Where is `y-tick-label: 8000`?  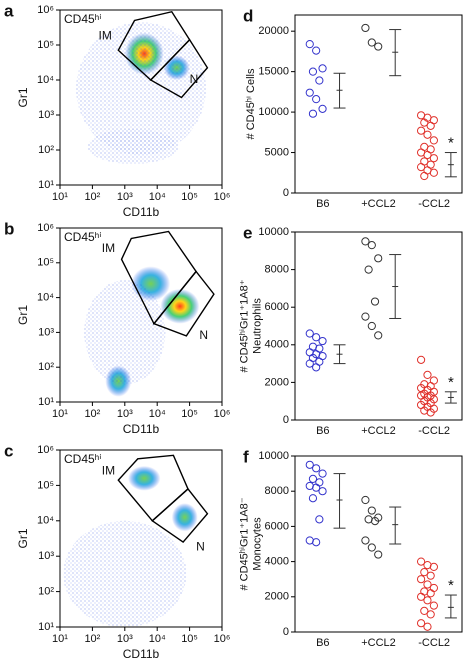 y-tick-label: 8000 is located at coordinates (277, 491).